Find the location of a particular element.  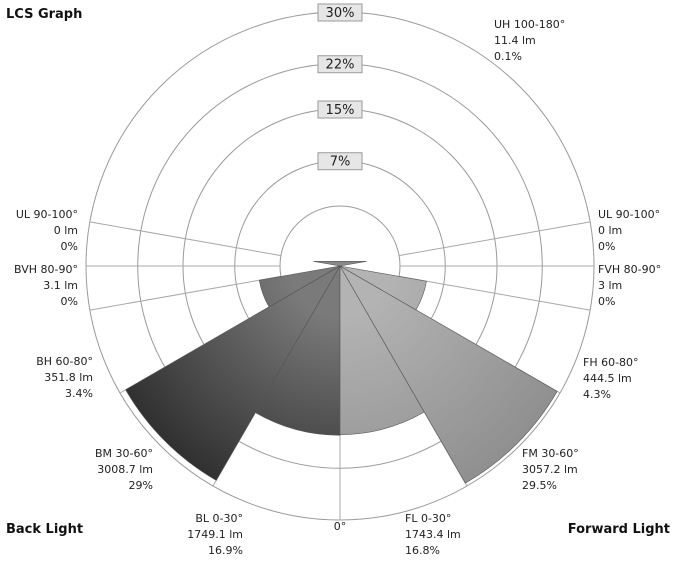

zone-name: BVH 80-90° is located at coordinates (46, 269).